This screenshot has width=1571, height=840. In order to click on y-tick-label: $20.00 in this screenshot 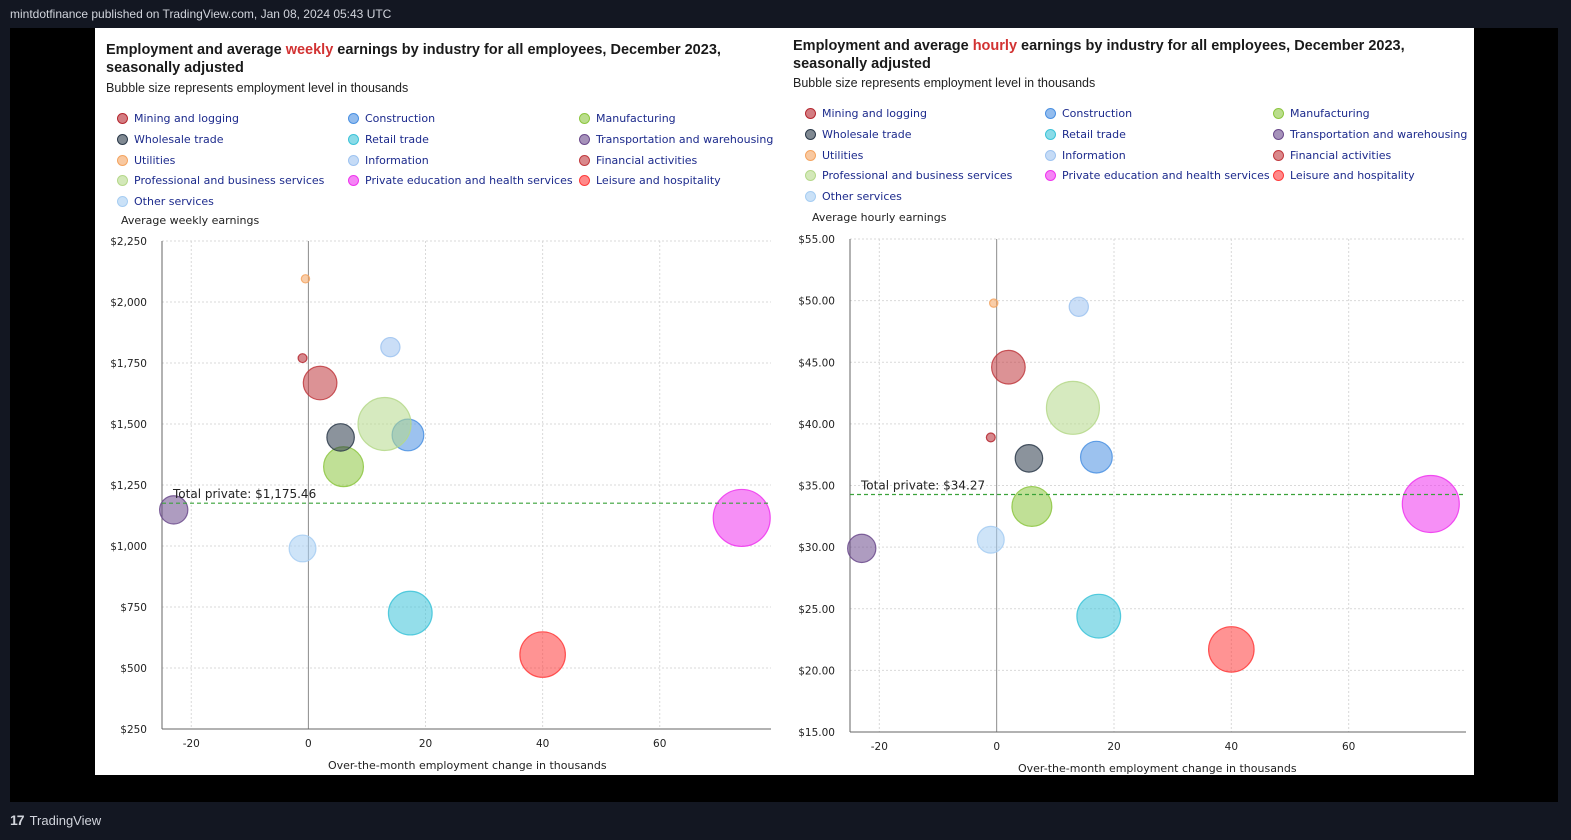, I will do `click(816, 671)`.